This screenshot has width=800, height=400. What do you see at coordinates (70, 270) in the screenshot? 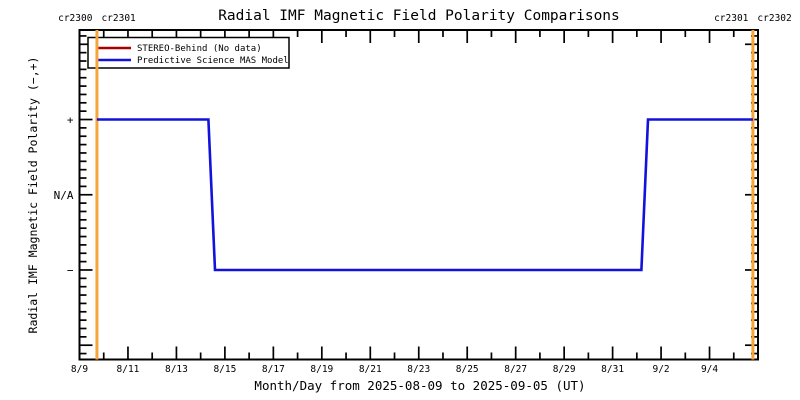
I see `y-axis-tick-label: −` at bounding box center [70, 270].